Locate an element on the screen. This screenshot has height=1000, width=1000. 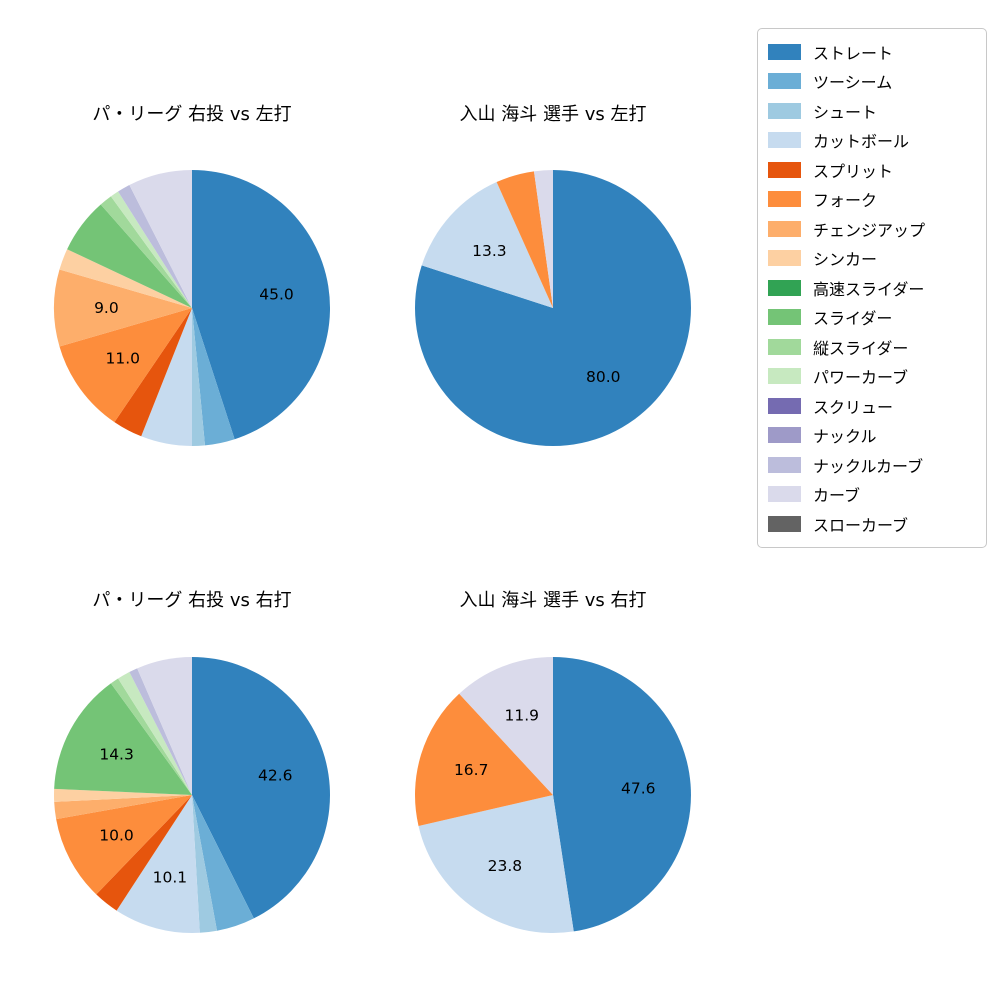
pie-slice-value-label: 10.1 is located at coordinates (170, 878).